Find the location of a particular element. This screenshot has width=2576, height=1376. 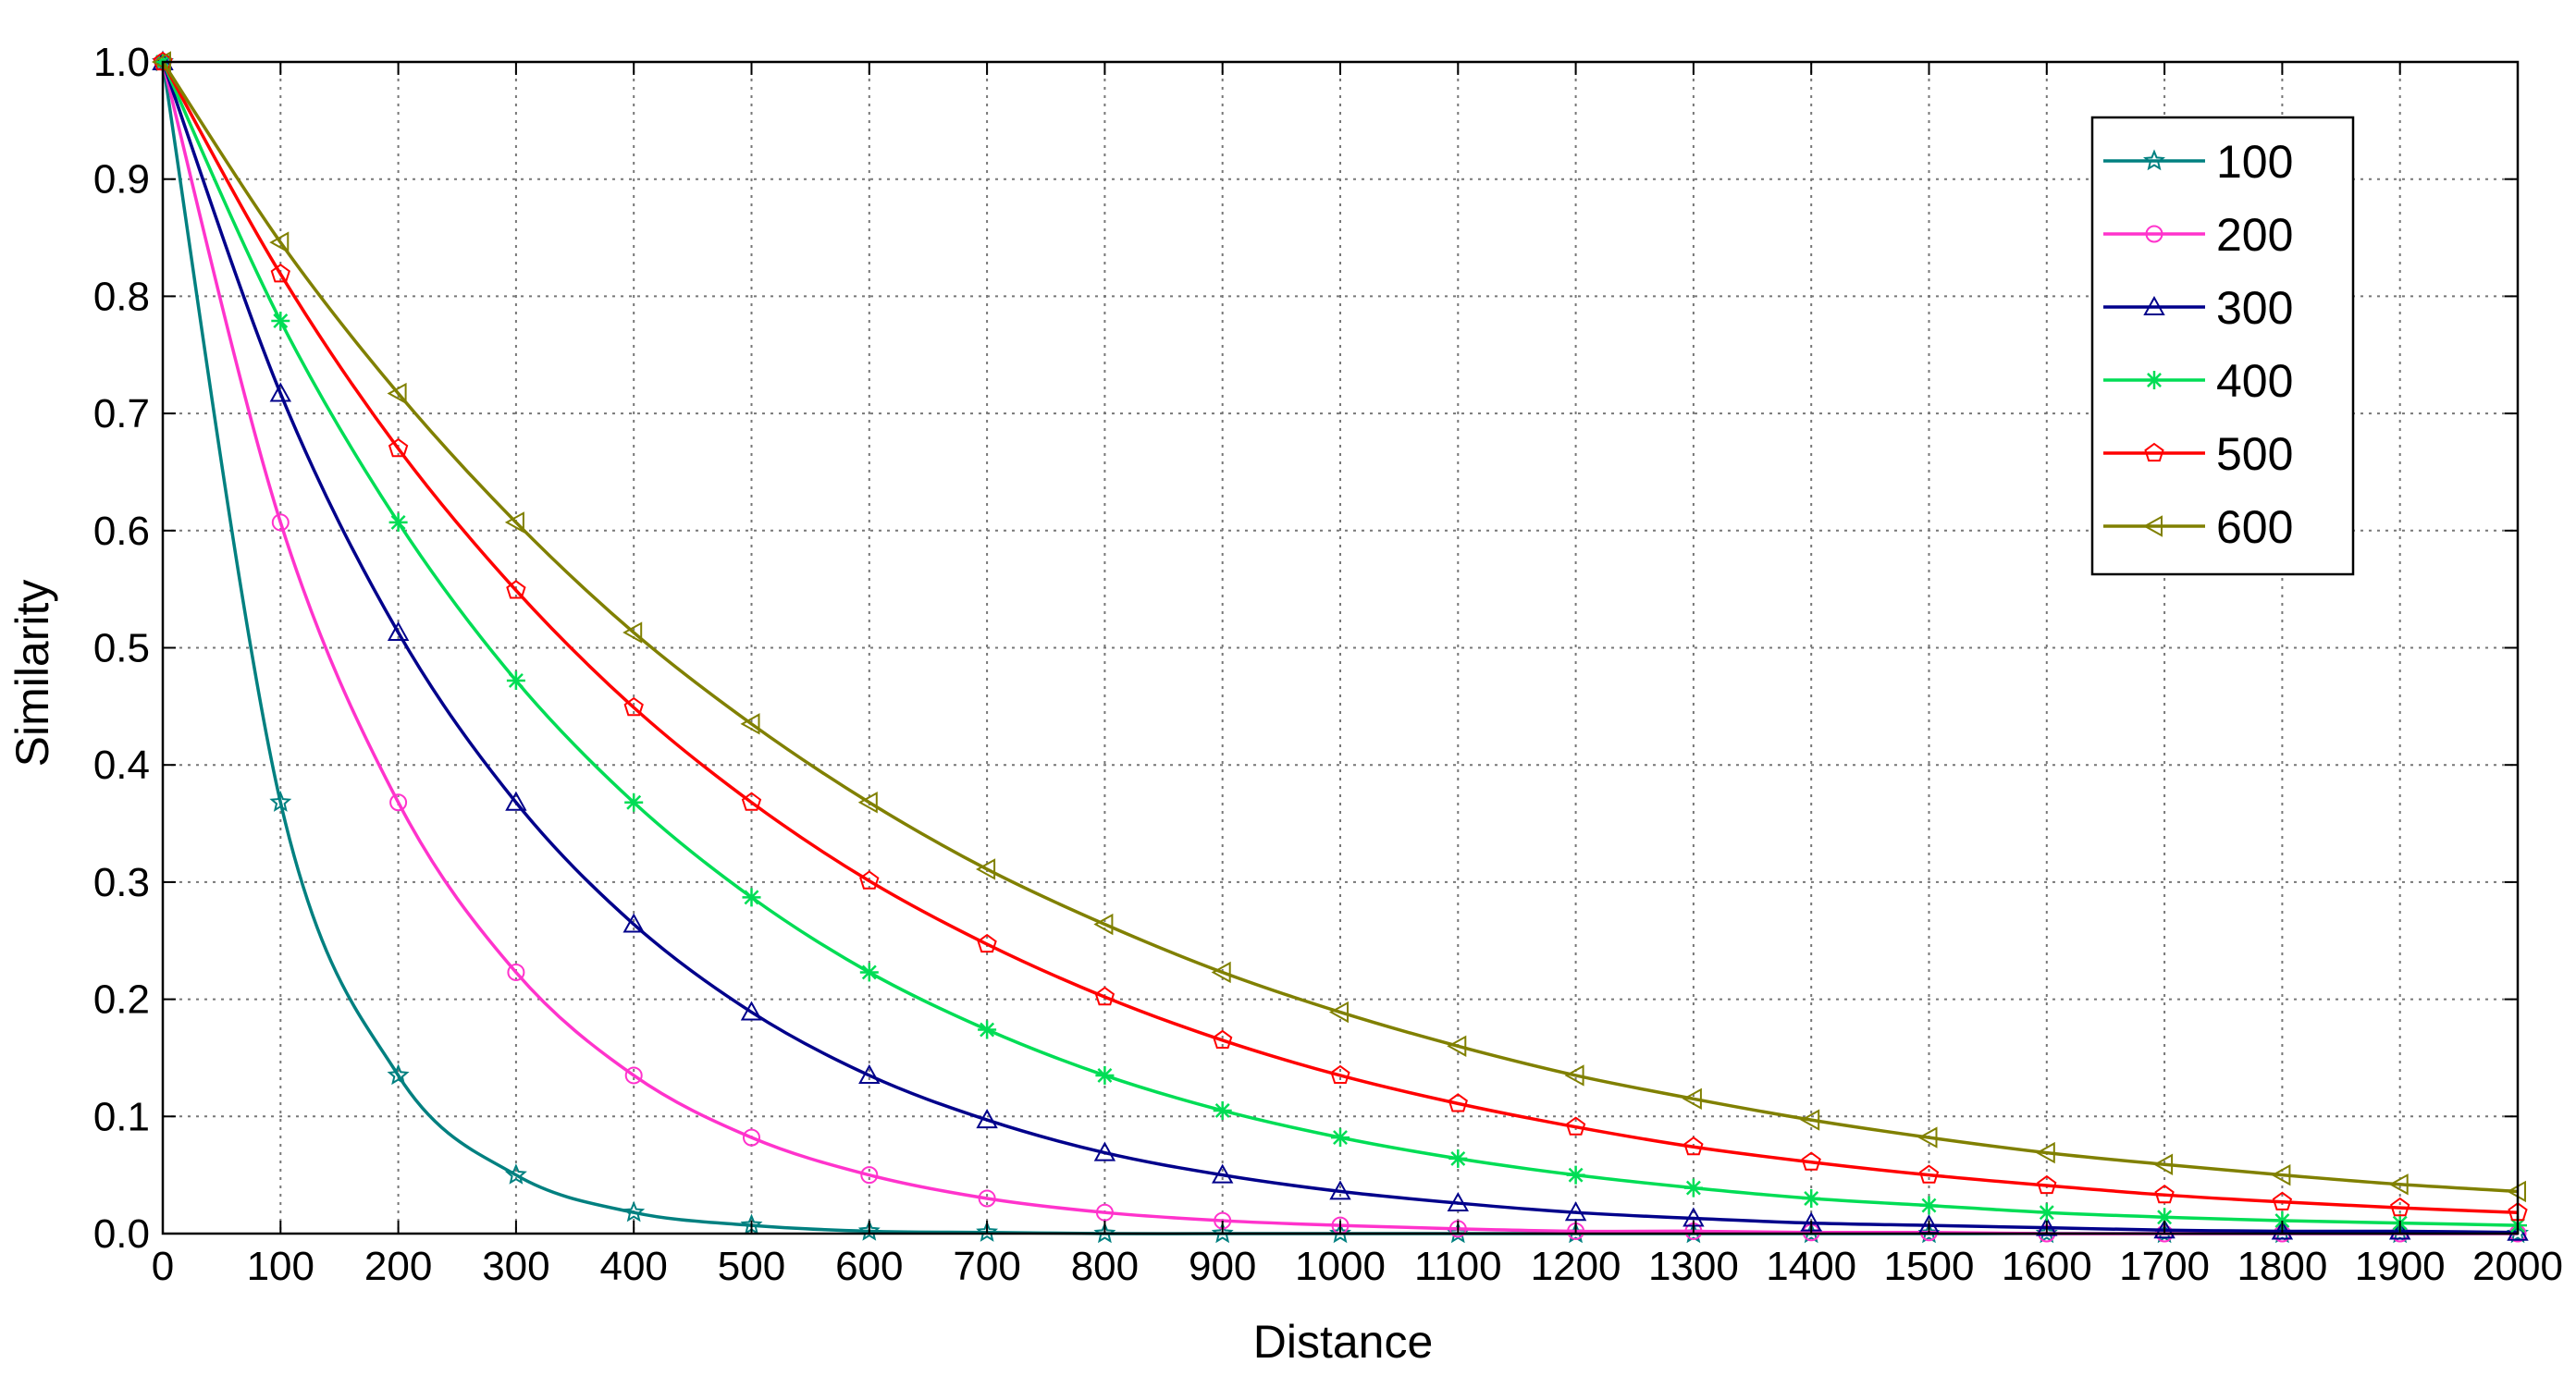

legend-entry-400: 400 is located at coordinates (2198, 381).